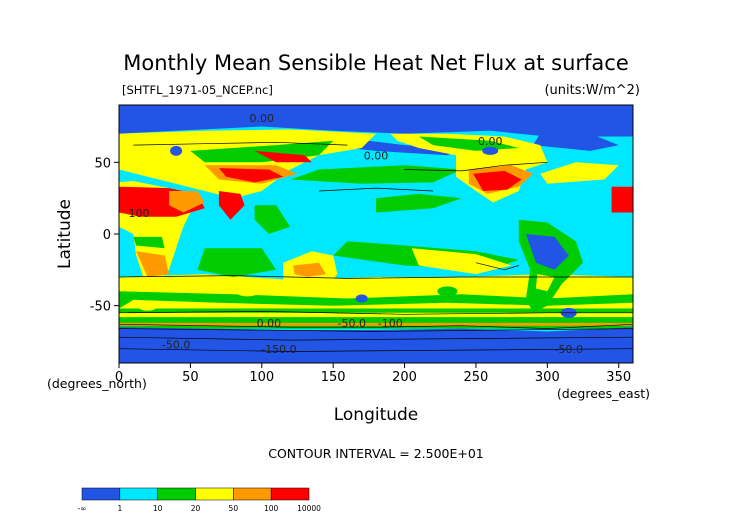  I want to click on units-label: (units:W/m^2), so click(592, 90).